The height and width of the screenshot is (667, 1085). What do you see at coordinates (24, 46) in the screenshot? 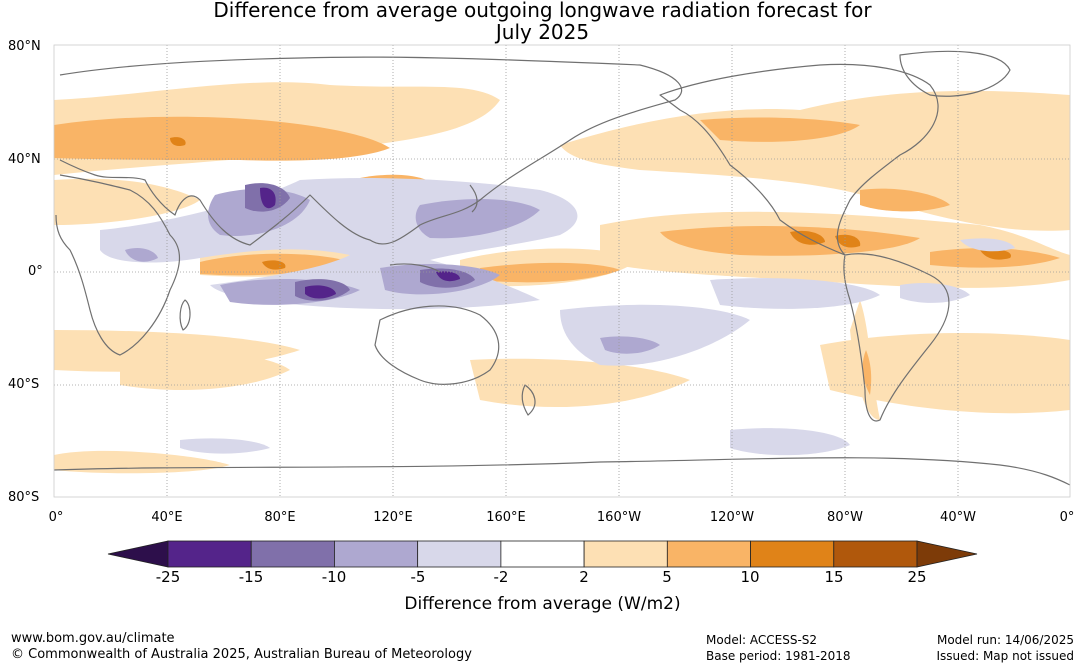
I see `lat-label-80n: 80°N` at bounding box center [24, 46].